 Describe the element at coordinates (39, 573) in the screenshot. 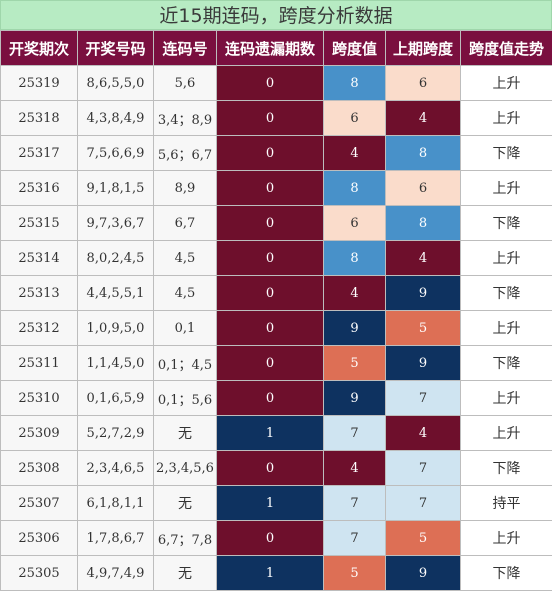

I see `cell-issue: 25305` at that location.